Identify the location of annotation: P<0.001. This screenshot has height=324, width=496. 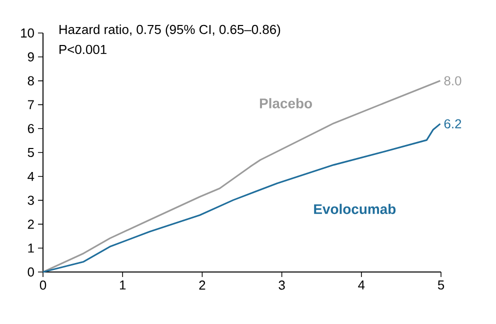
(83, 49).